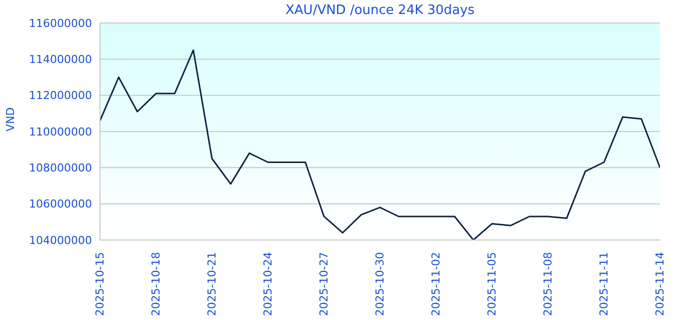  I want to click on x-tick-label: 2025-10-27, so click(324, 284).